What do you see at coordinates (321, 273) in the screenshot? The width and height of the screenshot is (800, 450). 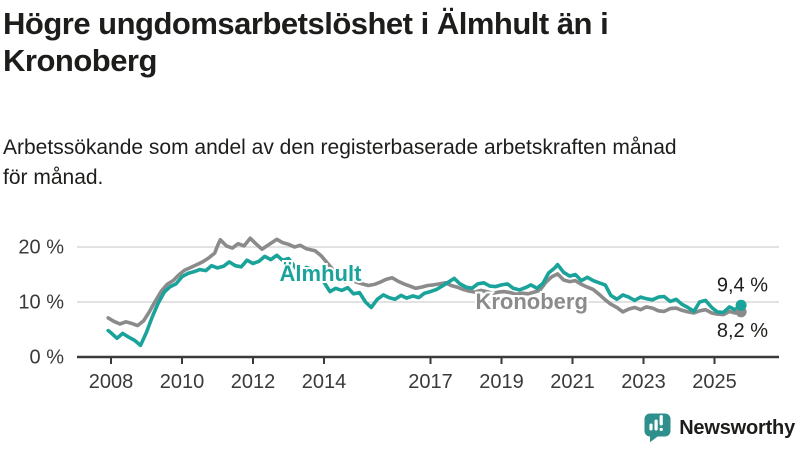 I see `series-label-almhult: Älmhult` at bounding box center [321, 273].